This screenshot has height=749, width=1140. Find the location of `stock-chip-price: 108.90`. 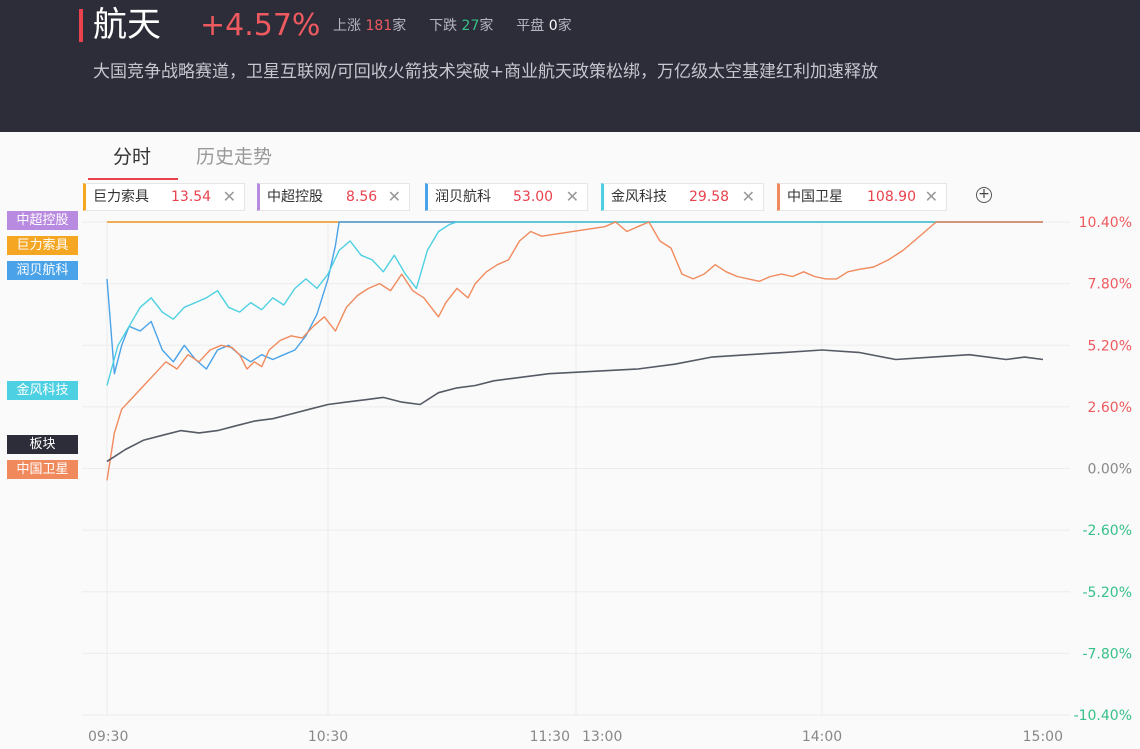

stock-chip-price: 108.90 is located at coordinates (891, 197).